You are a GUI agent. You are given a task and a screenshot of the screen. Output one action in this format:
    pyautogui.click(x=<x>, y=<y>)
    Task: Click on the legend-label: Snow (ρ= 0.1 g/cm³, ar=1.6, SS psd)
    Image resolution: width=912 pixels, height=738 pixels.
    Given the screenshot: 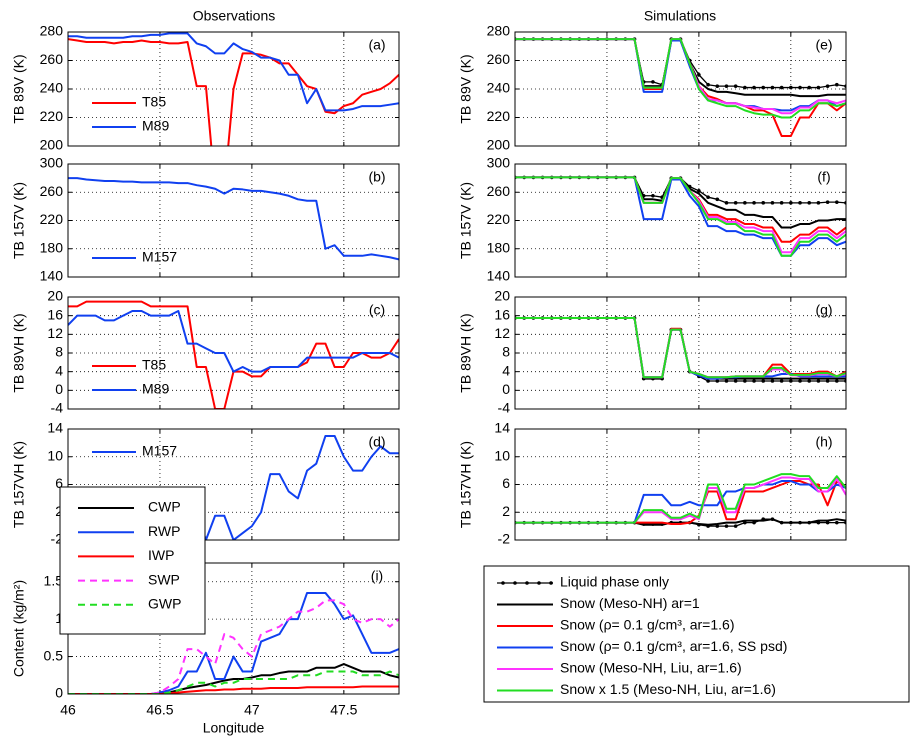 What is the action you would take?
    pyautogui.click(x=673, y=646)
    